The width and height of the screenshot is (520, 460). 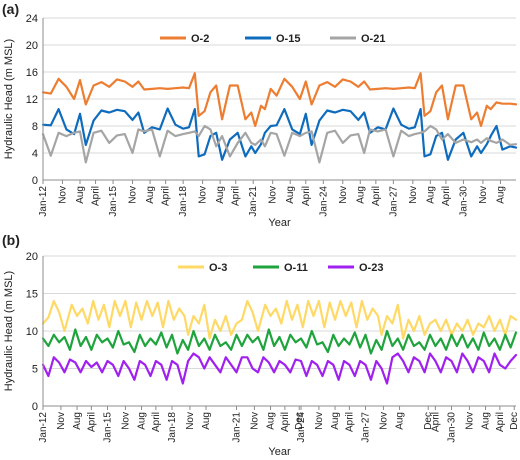 I want to click on legend-label-O-21: O-21, so click(x=373, y=39).